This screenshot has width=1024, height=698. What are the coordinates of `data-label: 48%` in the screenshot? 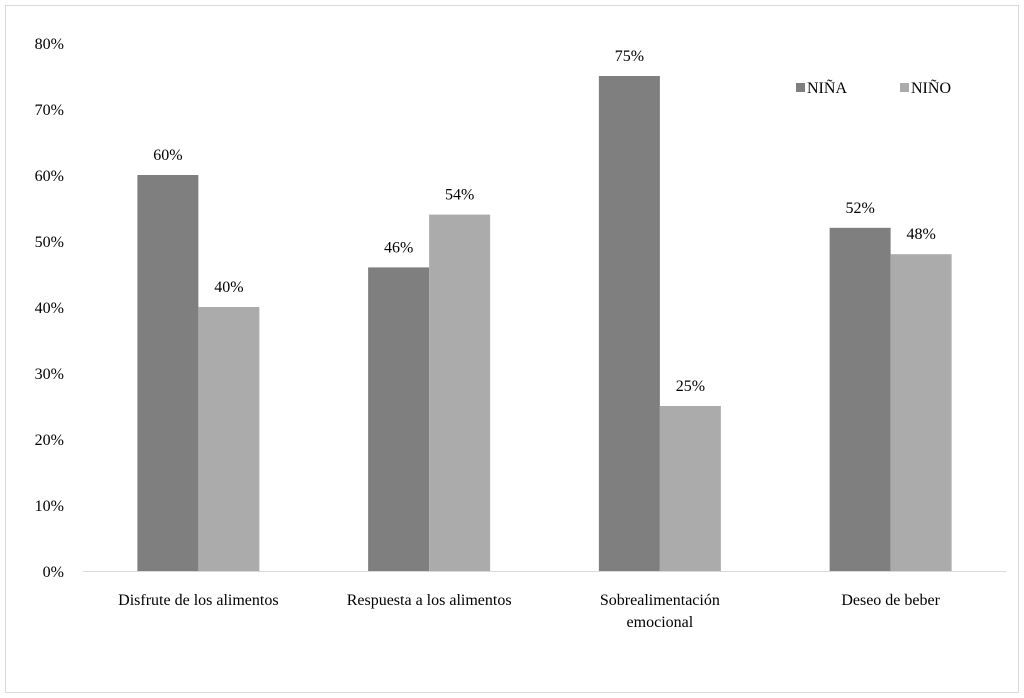 It's located at (920, 234).